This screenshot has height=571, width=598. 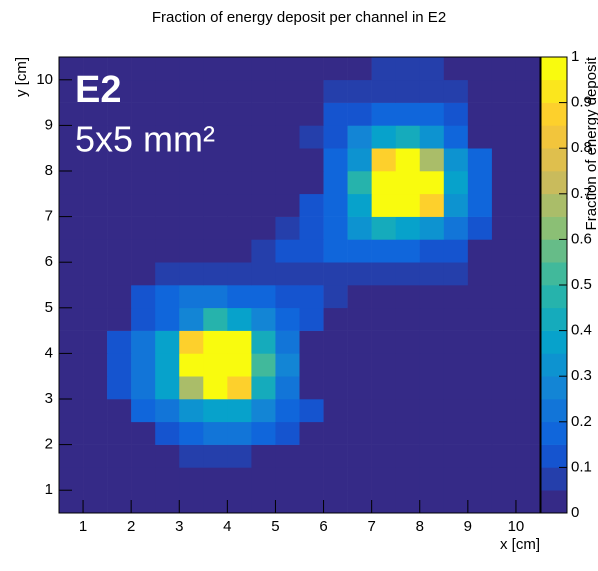 I want to click on z-tick-label: 0.6, so click(x=581, y=238).